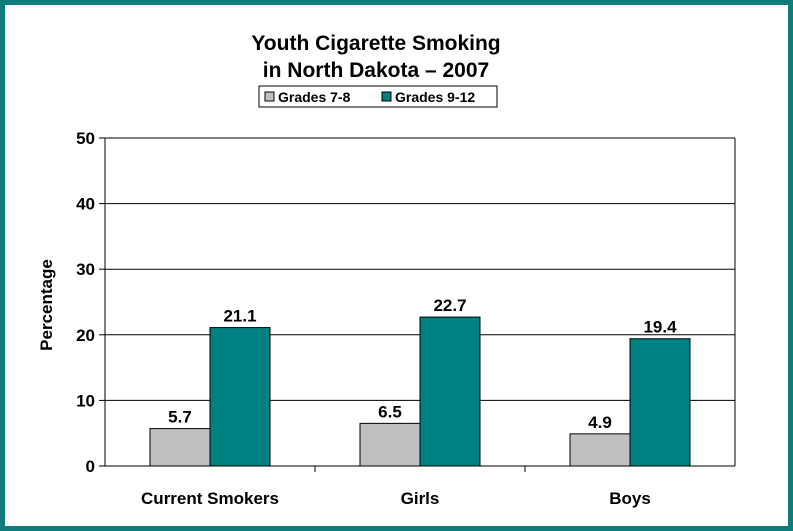  What do you see at coordinates (314, 97) in the screenshot?
I see `legend-label-grades-7-8: Grades 7-8` at bounding box center [314, 97].